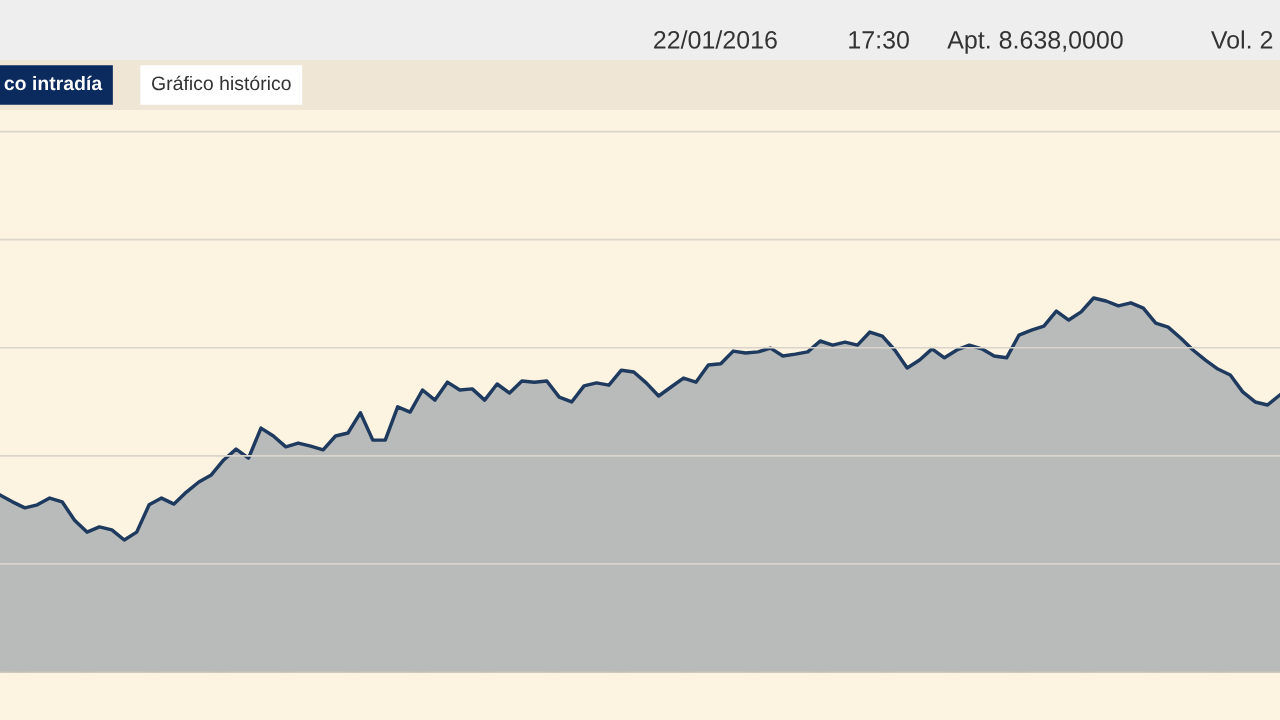 The height and width of the screenshot is (720, 1280). What do you see at coordinates (221, 83) in the screenshot?
I see `text: Gráfico histórico` at bounding box center [221, 83].